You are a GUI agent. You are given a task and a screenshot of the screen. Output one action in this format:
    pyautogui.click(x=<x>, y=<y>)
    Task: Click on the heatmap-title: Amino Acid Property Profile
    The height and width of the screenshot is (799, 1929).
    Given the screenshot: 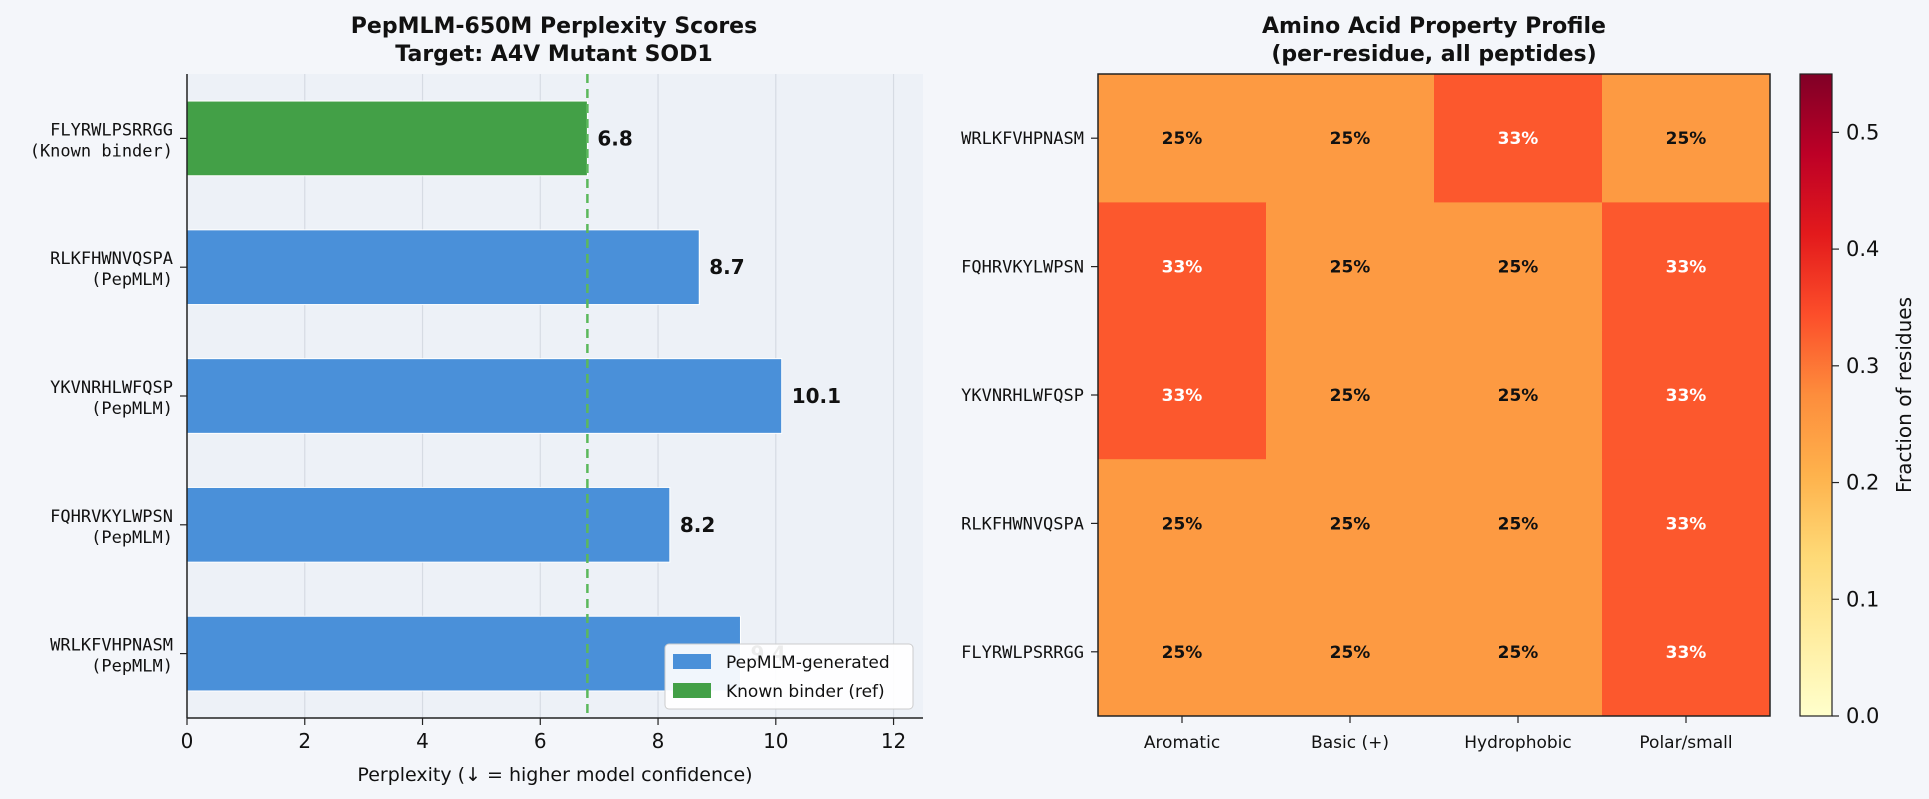 What is the action you would take?
    pyautogui.click(x=1434, y=26)
    